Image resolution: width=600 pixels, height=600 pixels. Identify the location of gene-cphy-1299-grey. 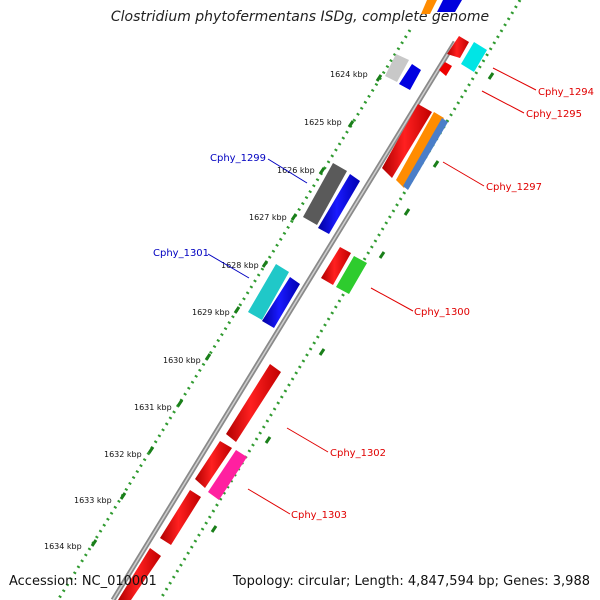
(325, 194).